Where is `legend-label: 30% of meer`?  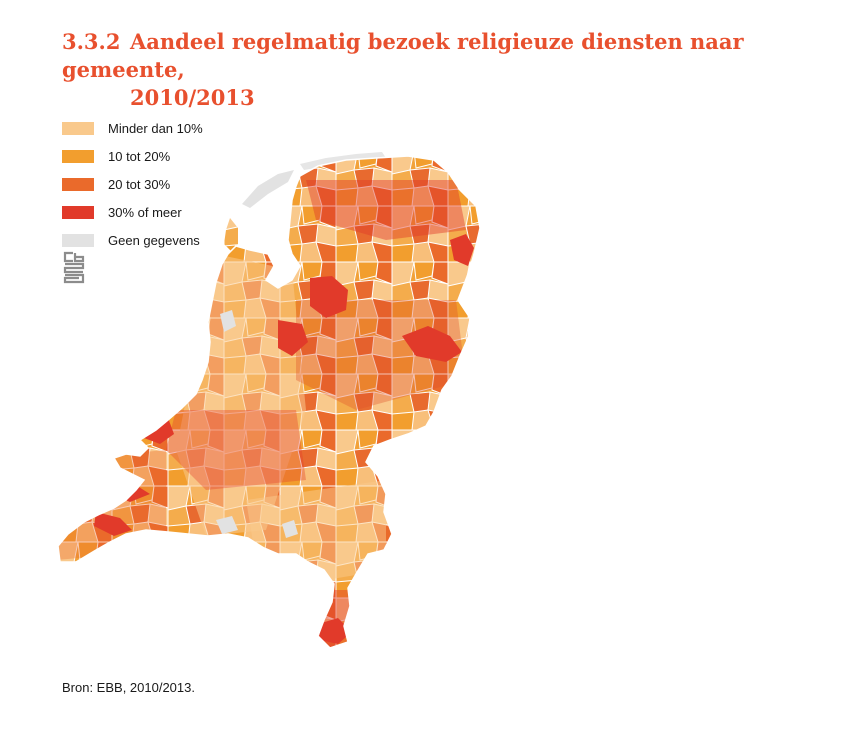
legend-label: 30% of meer is located at coordinates (145, 212).